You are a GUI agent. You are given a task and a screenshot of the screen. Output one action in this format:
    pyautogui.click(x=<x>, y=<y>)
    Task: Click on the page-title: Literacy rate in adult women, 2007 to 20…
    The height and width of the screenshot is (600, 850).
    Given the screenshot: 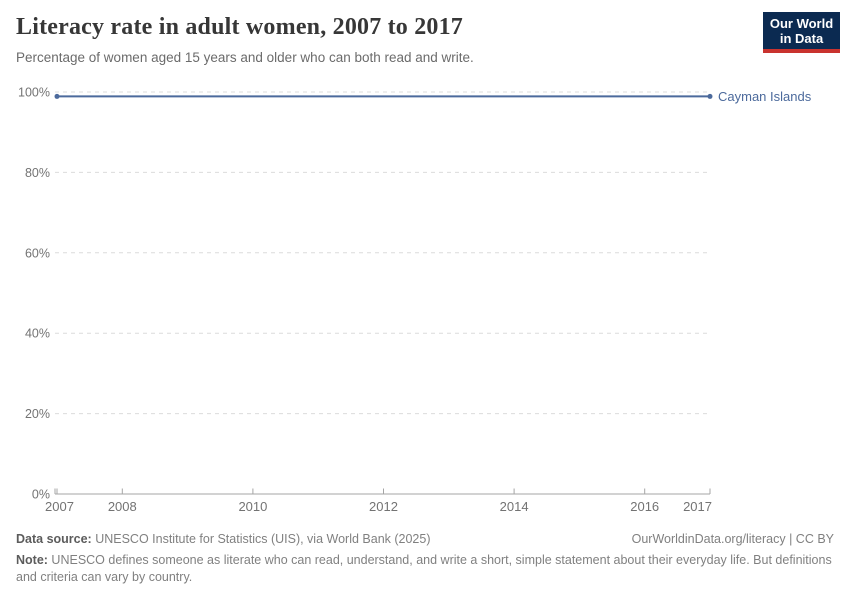 What is the action you would take?
    pyautogui.click(x=240, y=27)
    